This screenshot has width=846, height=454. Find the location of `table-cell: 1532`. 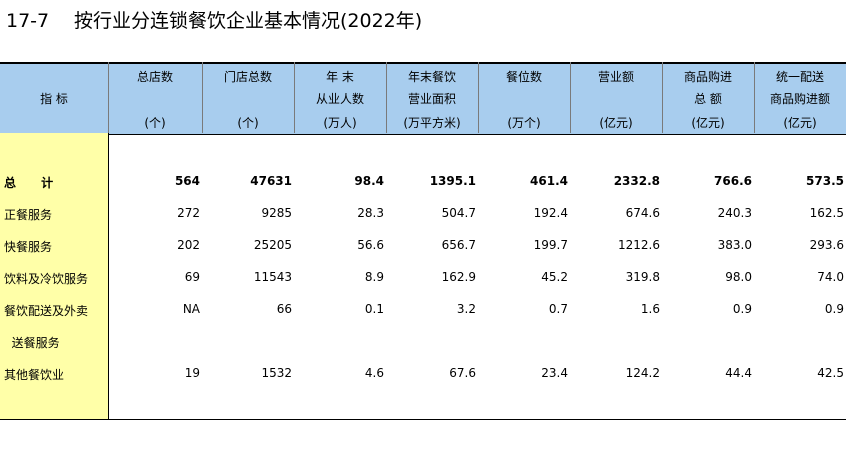

table-cell: 1532 is located at coordinates (276, 373).